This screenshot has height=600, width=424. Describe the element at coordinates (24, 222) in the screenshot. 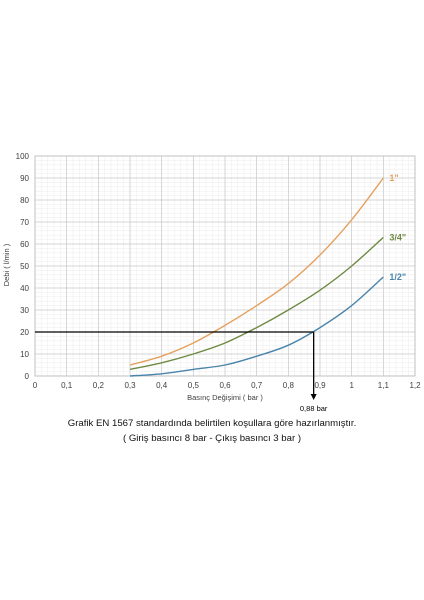

I see `y-tick-label: 70` at that location.